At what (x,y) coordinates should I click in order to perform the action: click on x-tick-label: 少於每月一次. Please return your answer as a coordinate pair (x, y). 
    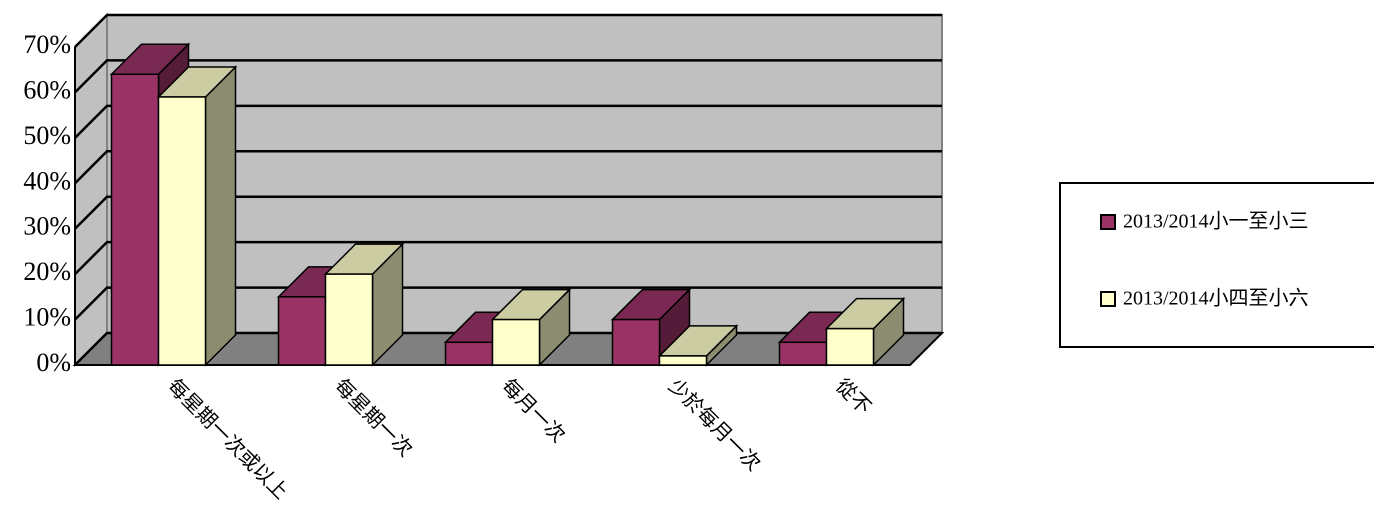
    Looking at the image, I should click on (714, 424).